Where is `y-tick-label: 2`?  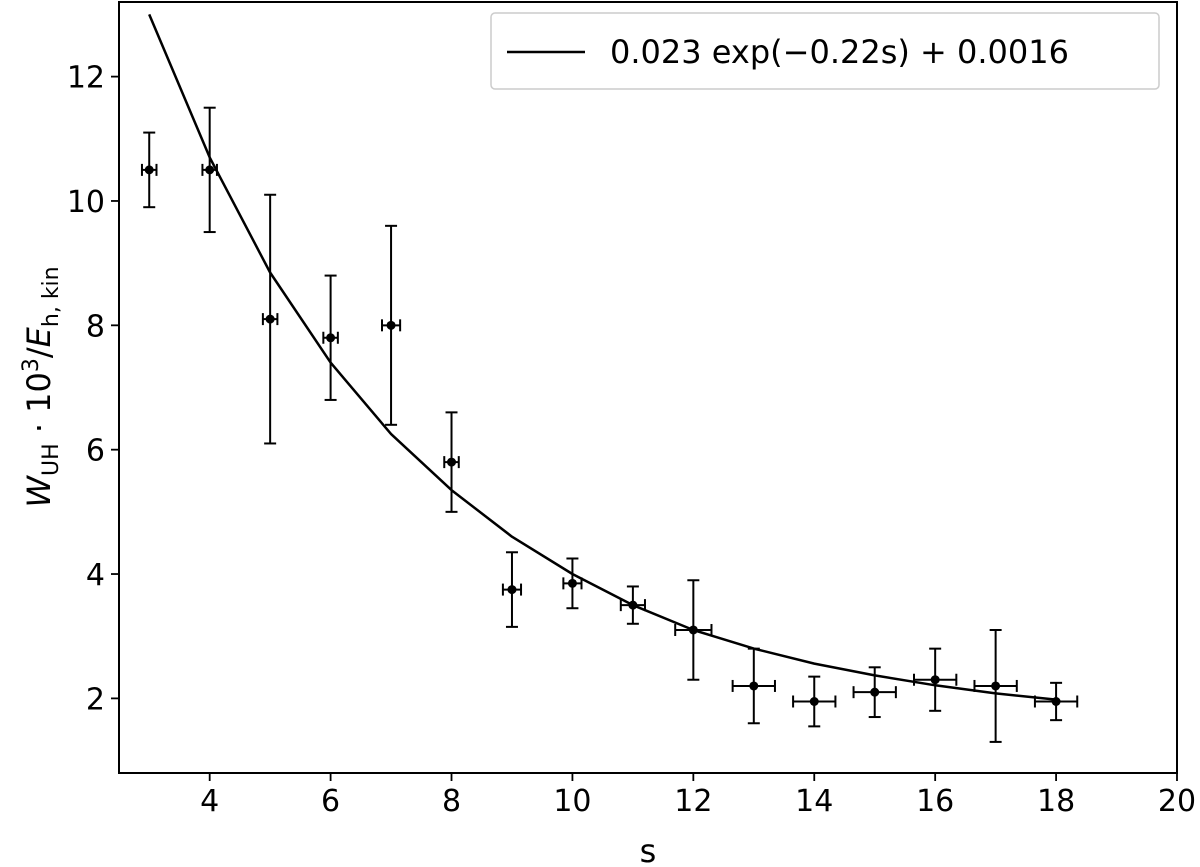
y-tick-label: 2 is located at coordinates (95, 699).